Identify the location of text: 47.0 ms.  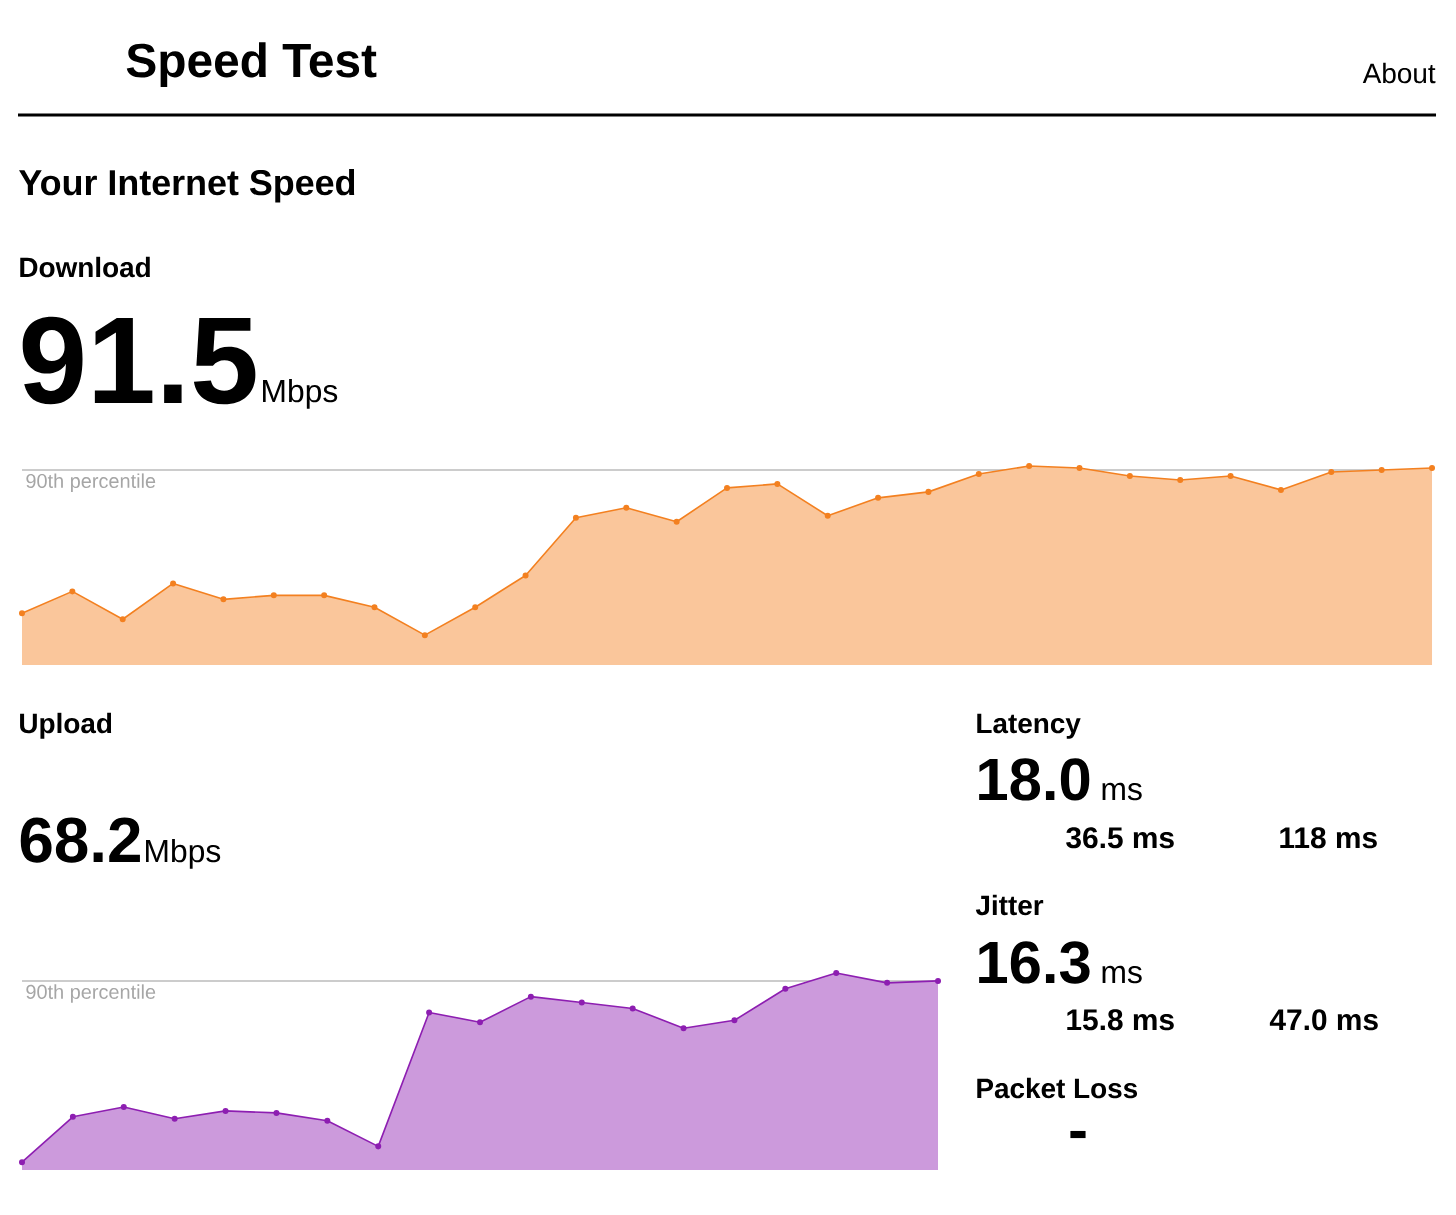
(1323, 1020).